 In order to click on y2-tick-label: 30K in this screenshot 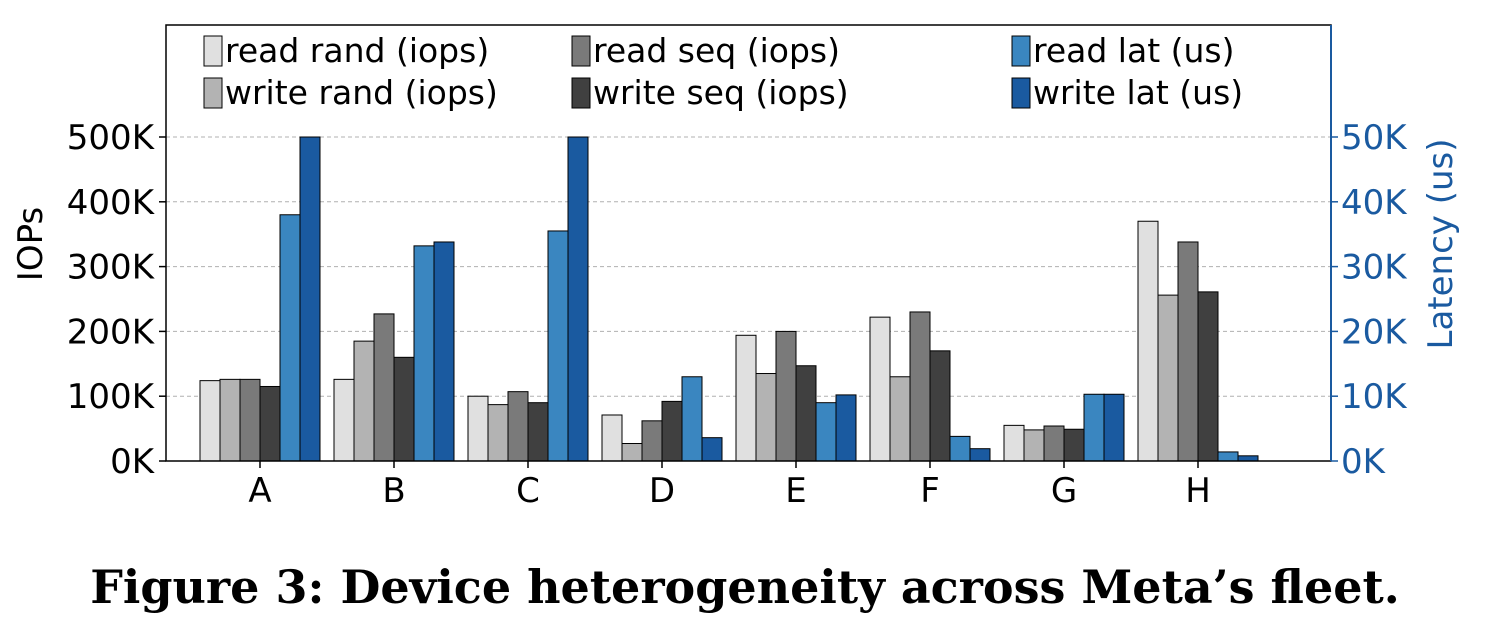, I will do `click(1374, 268)`.